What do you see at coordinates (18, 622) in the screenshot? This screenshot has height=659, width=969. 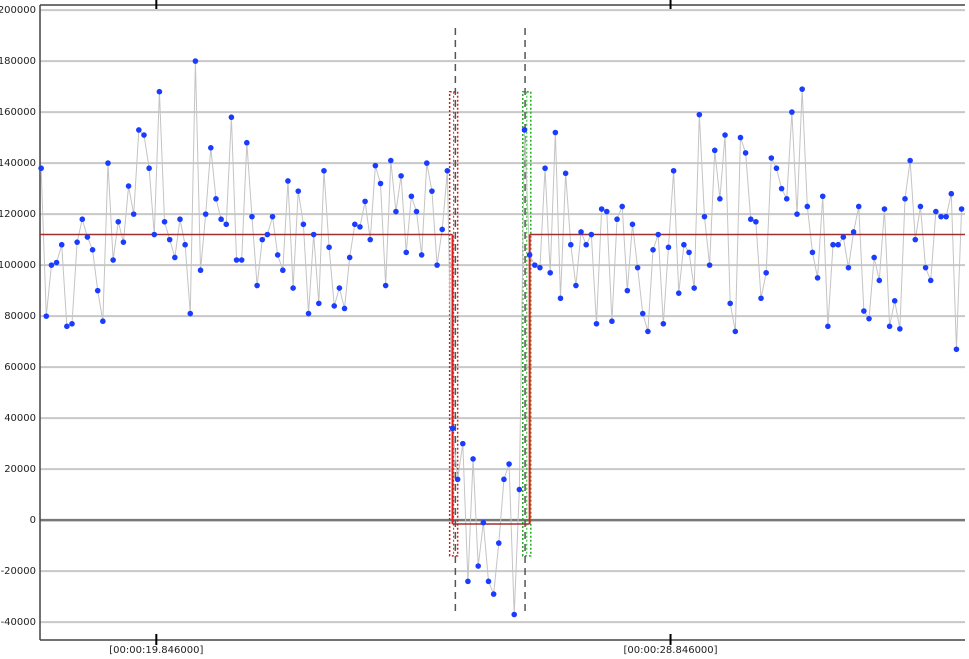 I see `y-tick-label: -40000` at bounding box center [18, 622].